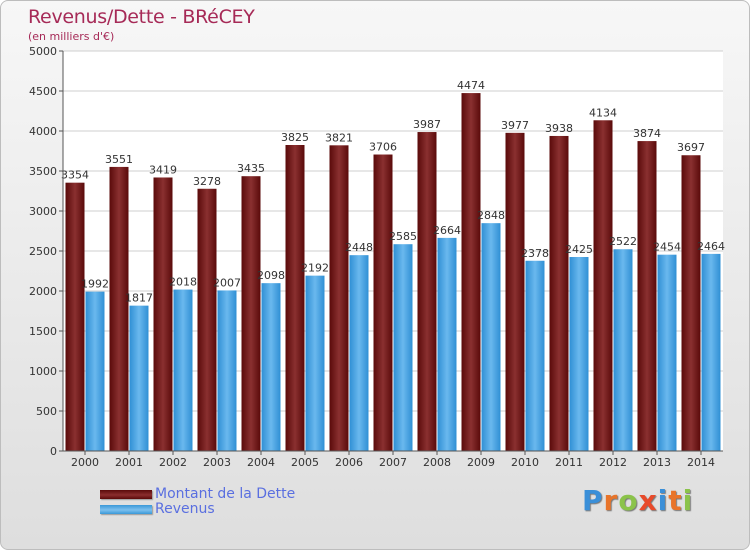  I want to click on y-tick-label: 3000, so click(43, 211).